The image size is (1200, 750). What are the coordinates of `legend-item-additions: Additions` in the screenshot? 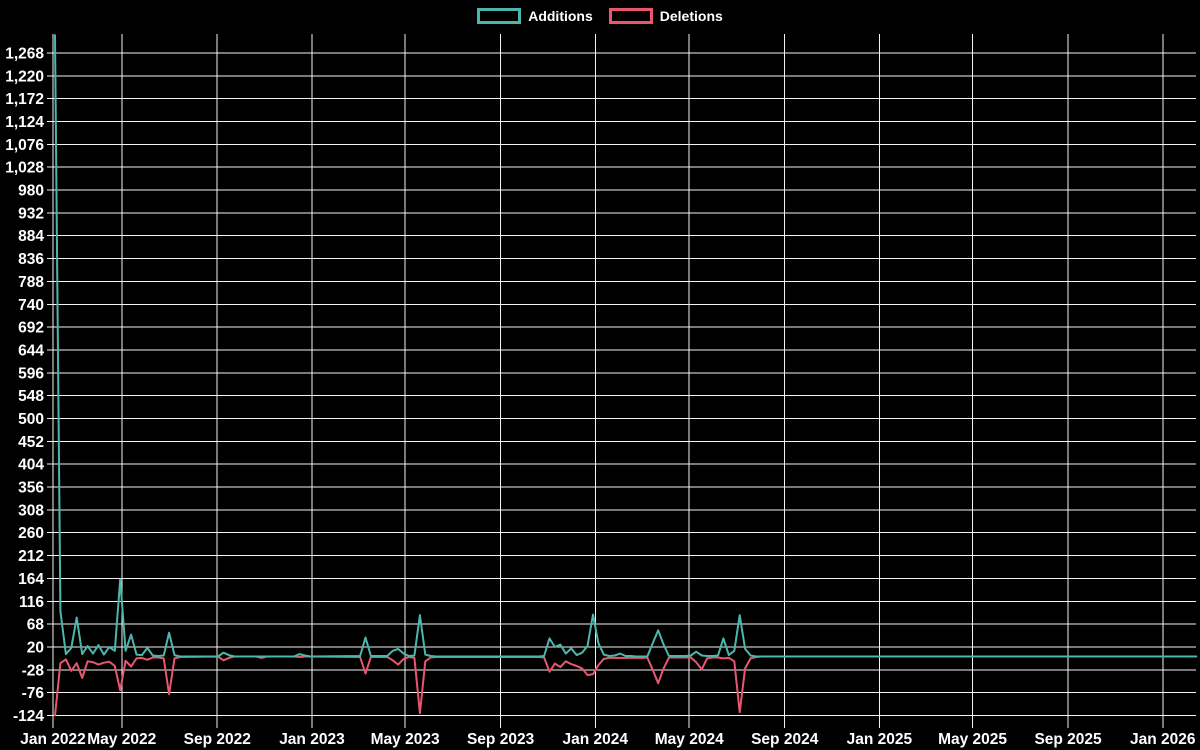 It's located at (535, 16).